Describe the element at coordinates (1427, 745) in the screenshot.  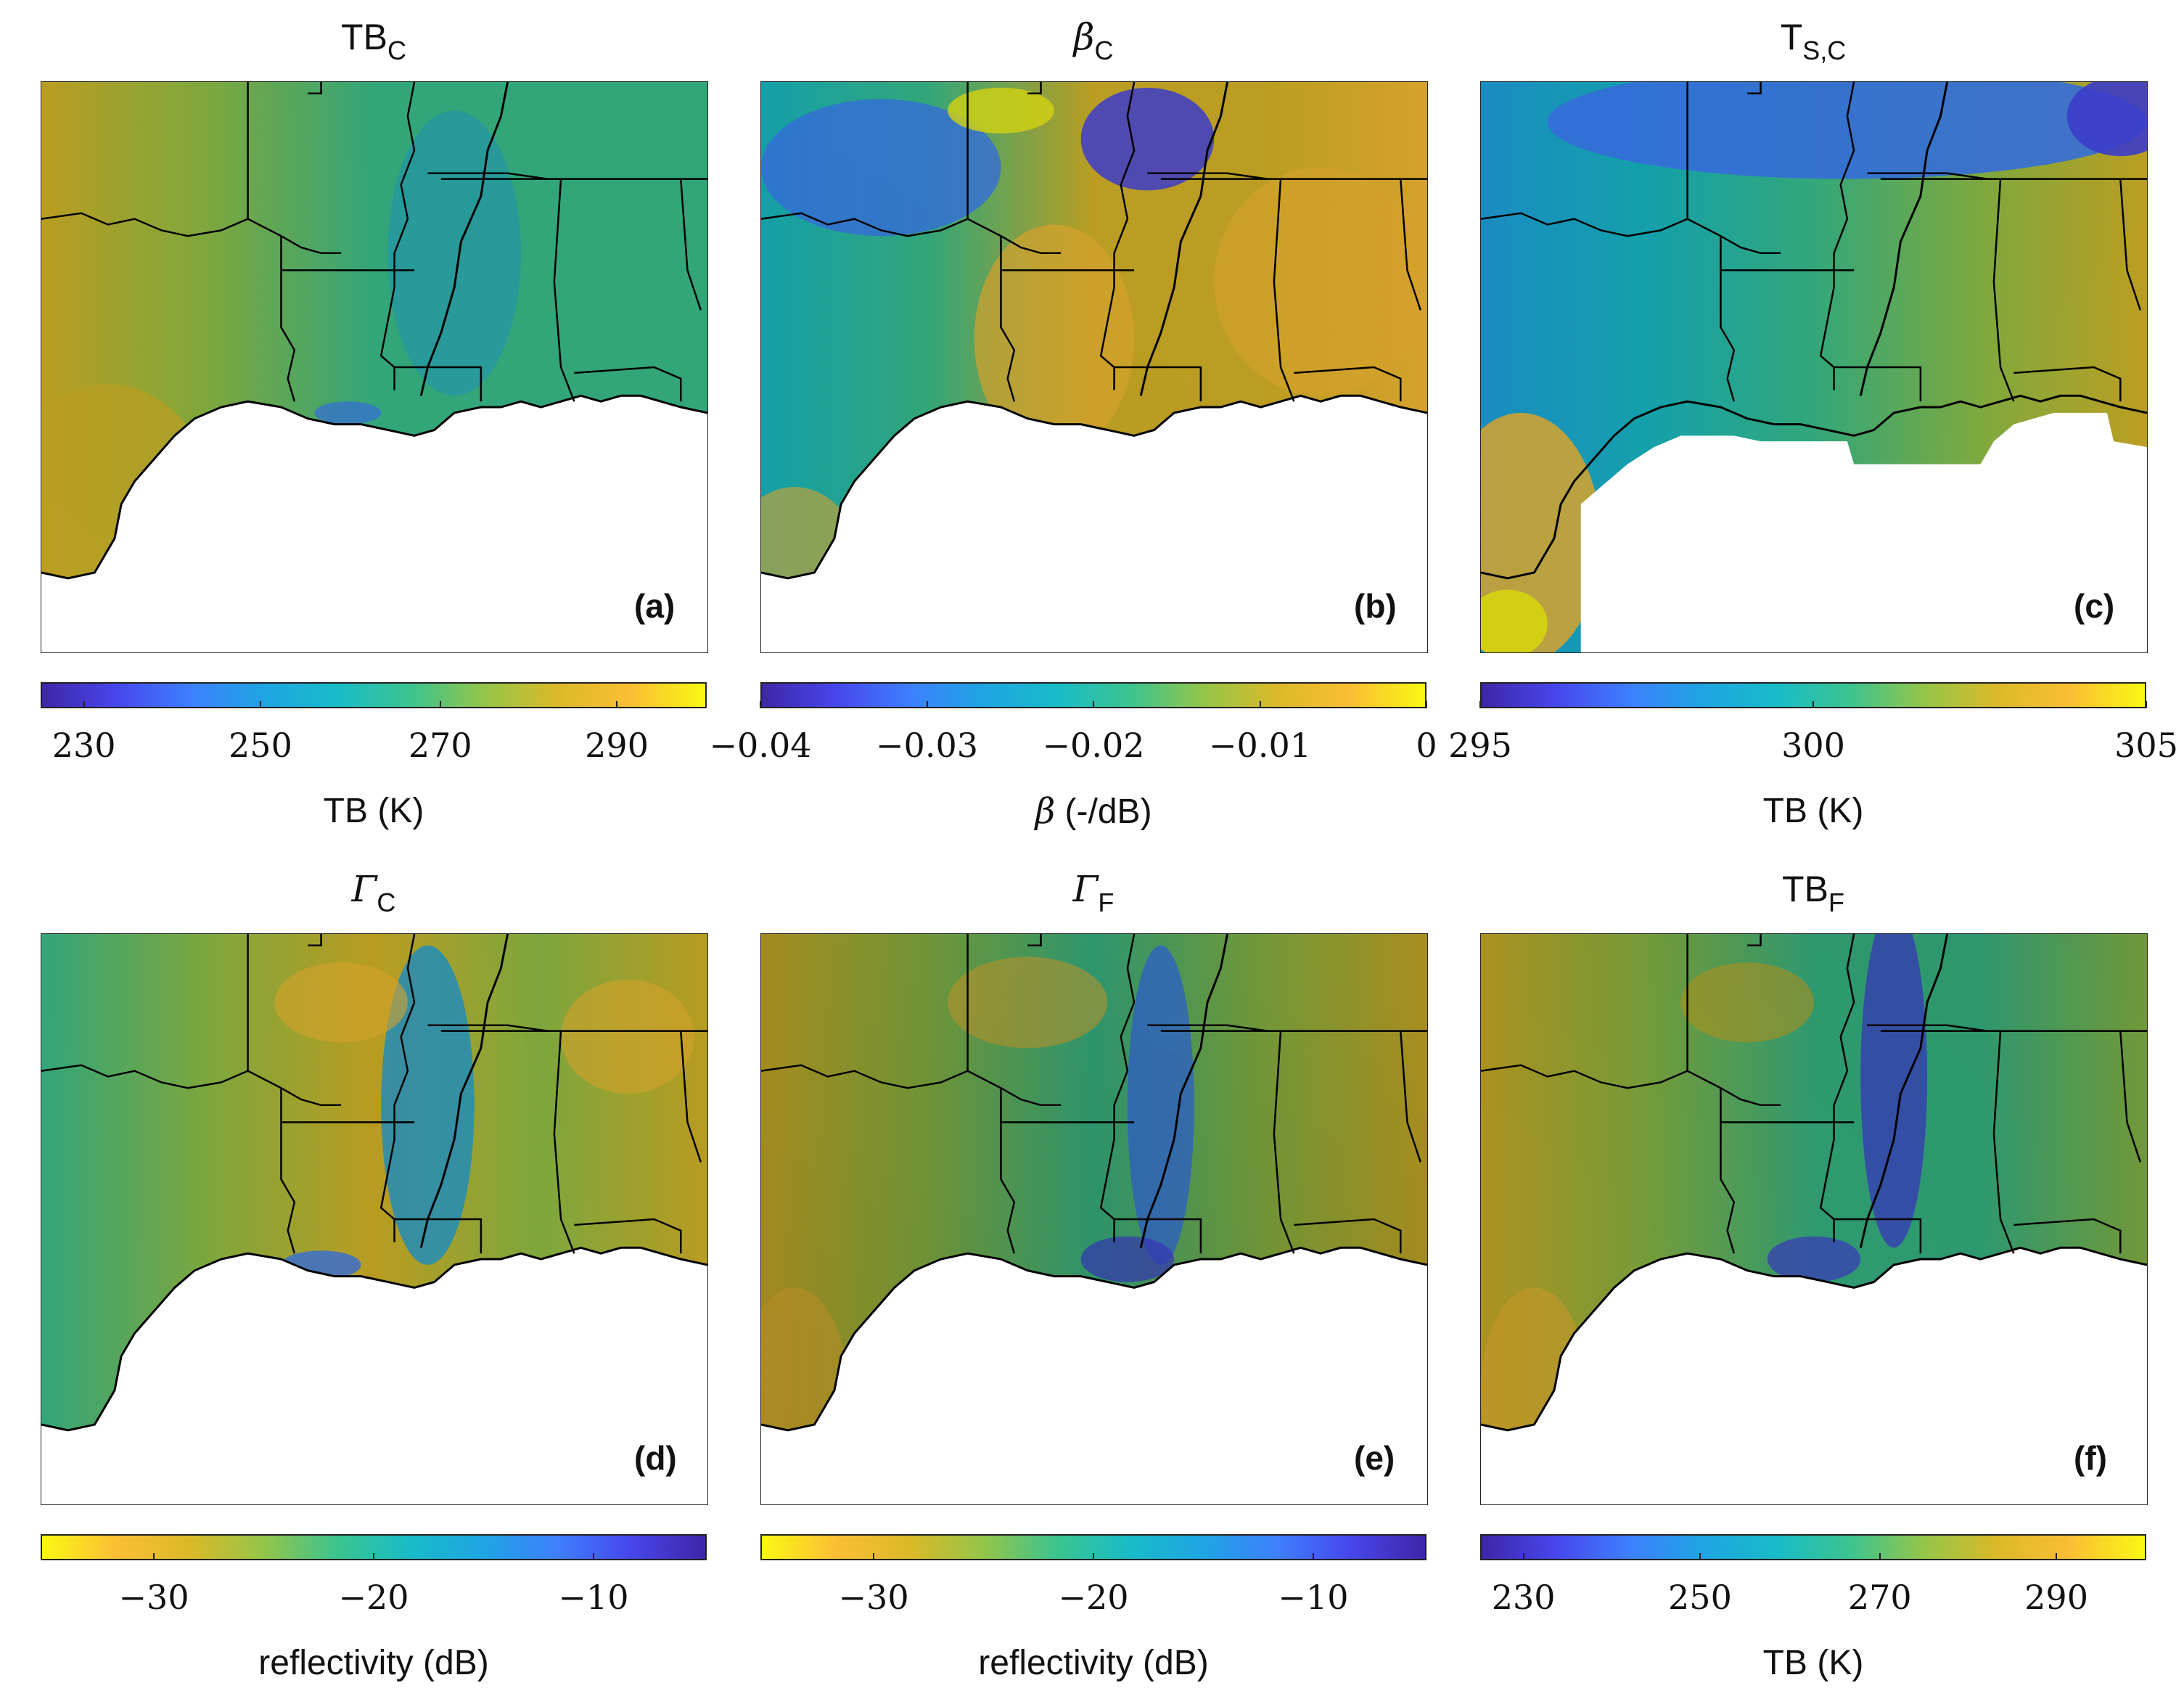
I see `colorbar-tick-label: 0` at that location.